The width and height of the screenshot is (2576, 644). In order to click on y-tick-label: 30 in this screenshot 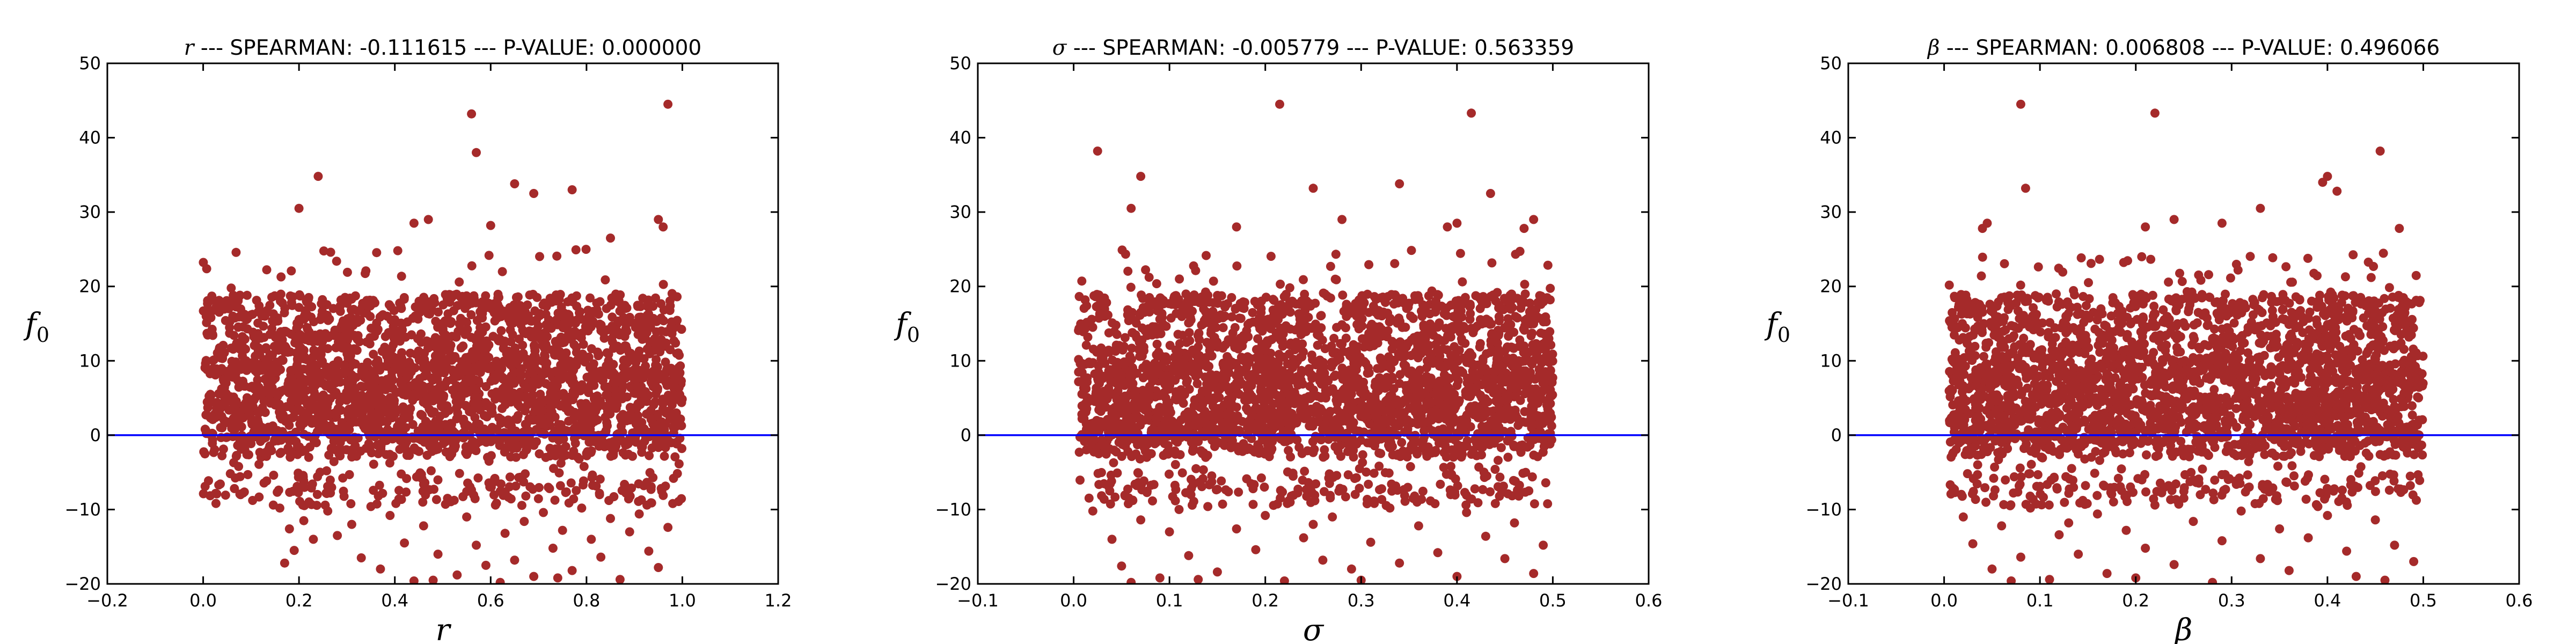, I will do `click(90, 212)`.